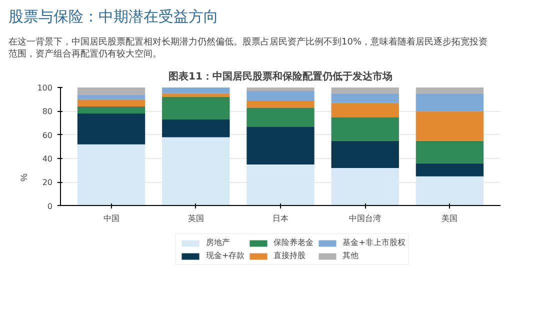  Describe the element at coordinates (294, 242) in the screenshot. I see `legend-label: 保险养老金` at that location.